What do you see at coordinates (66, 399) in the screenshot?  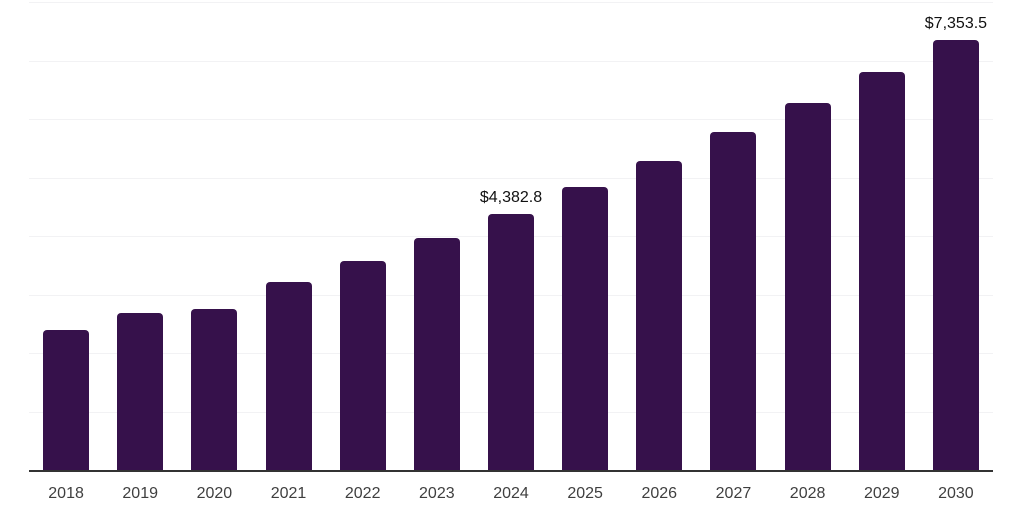 I see `bar-2018` at bounding box center [66, 399].